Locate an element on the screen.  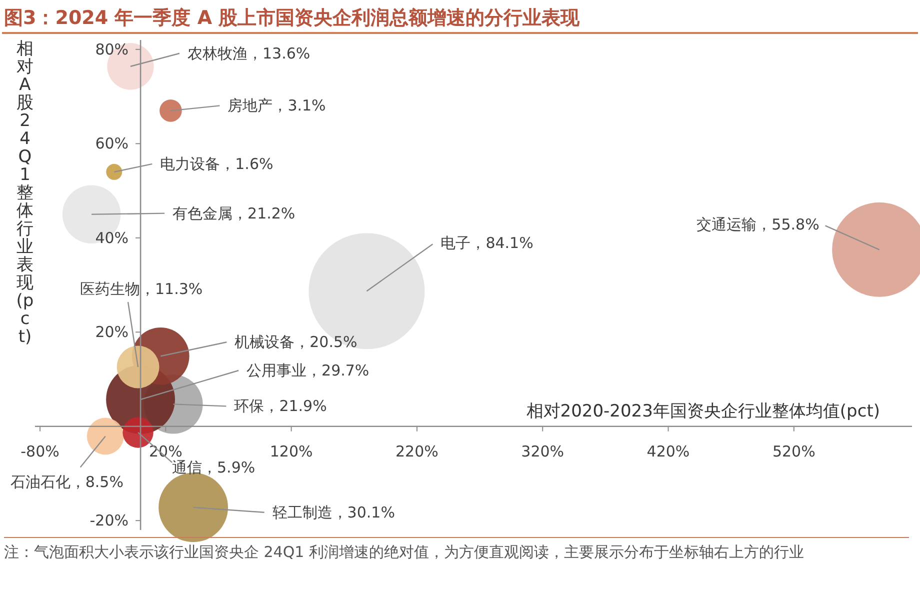
y-tick-label: -20% is located at coordinates (109, 521).